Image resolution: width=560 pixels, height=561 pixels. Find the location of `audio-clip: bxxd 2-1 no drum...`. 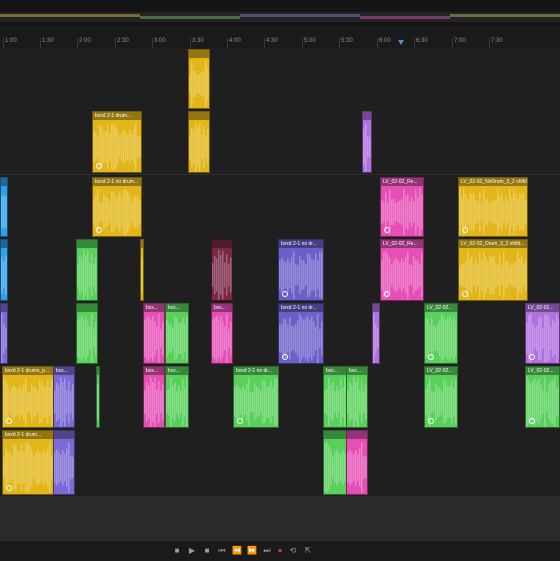

audio-clip: bxxd 2-1 no drum... is located at coordinates (117, 207).